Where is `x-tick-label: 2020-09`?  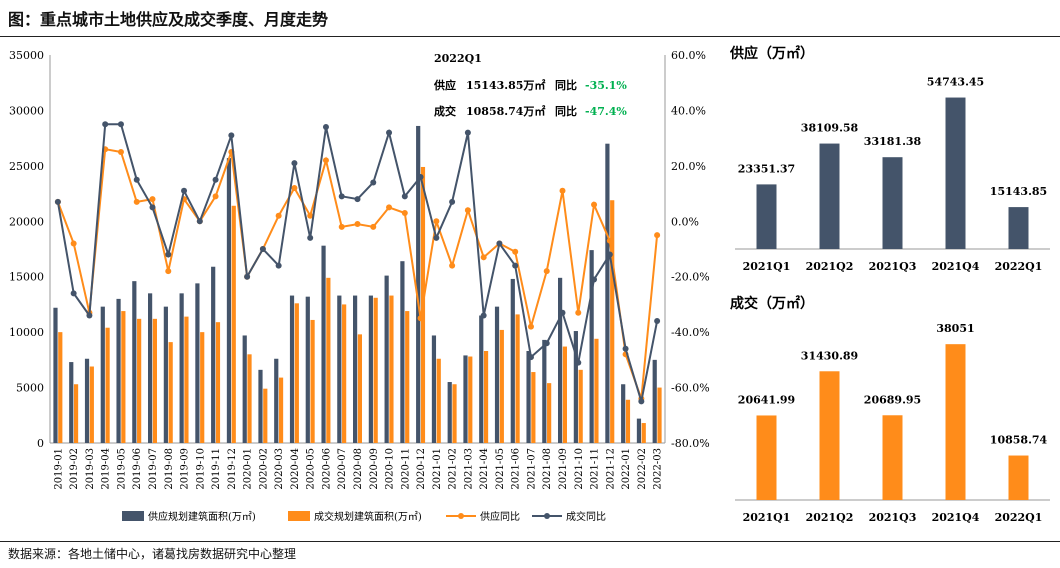
x-tick-label: 2020-09 is located at coordinates (374, 469).